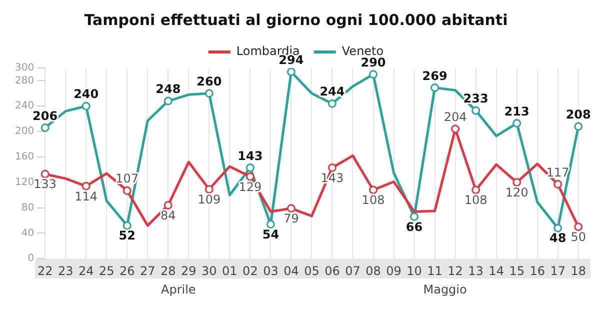  I want to click on y-tick-label: 0, so click(31, 258).